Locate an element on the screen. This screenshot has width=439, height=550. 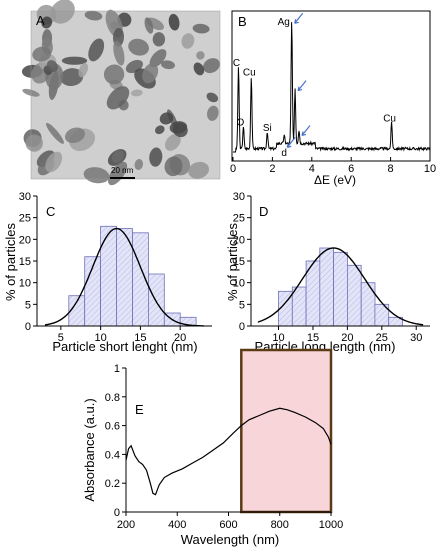
d-gaussian-fit is located at coordinates (340, 286).